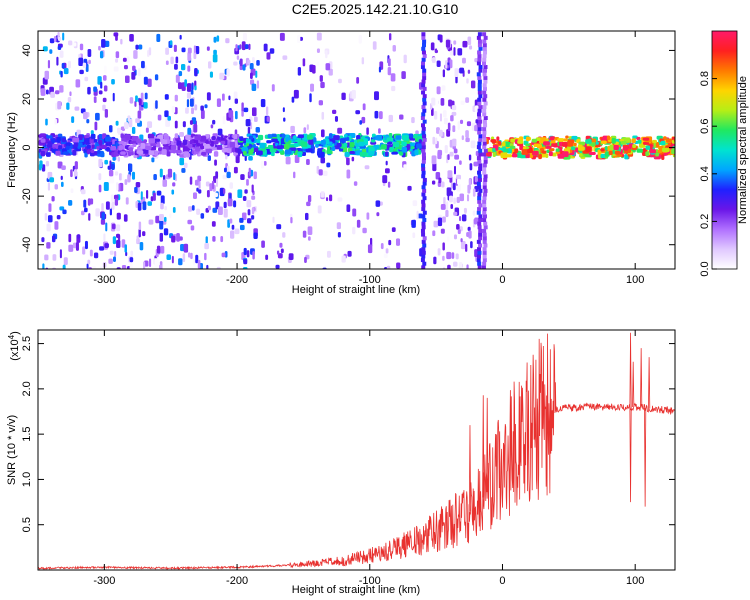 The height and width of the screenshot is (600, 750). Describe the element at coordinates (14, 346) in the screenshot. I see `snr-y-scale: (x104)` at that location.